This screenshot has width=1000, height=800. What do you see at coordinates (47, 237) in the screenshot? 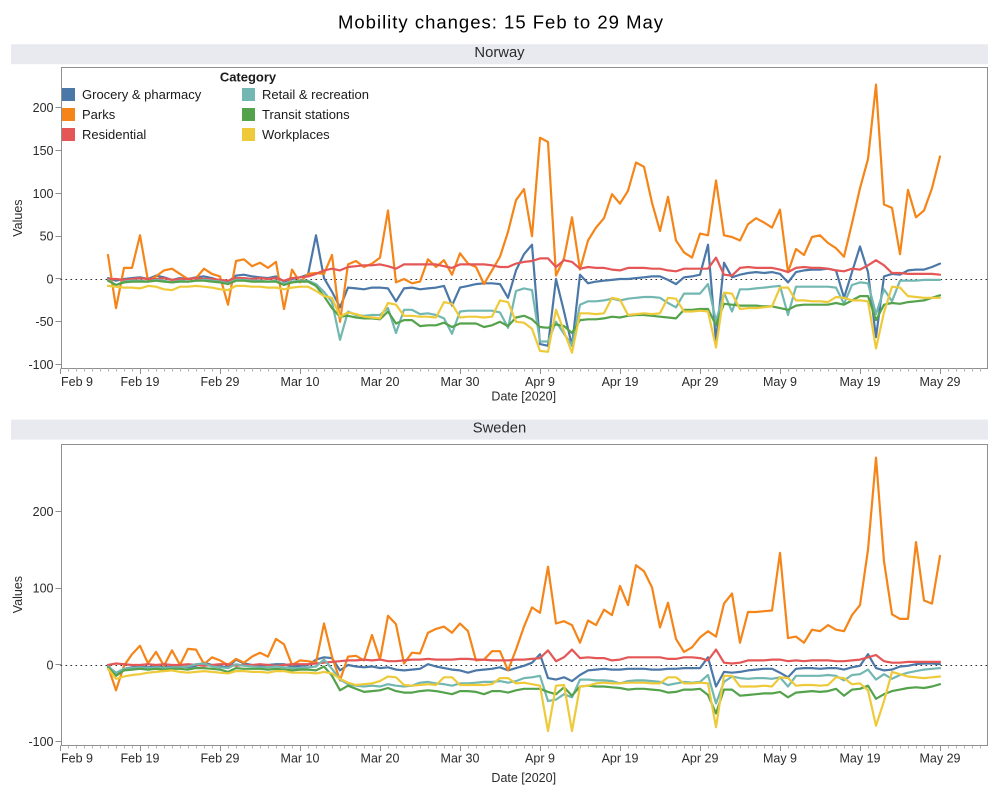
I see `svg-text: 50` at bounding box center [47, 237].